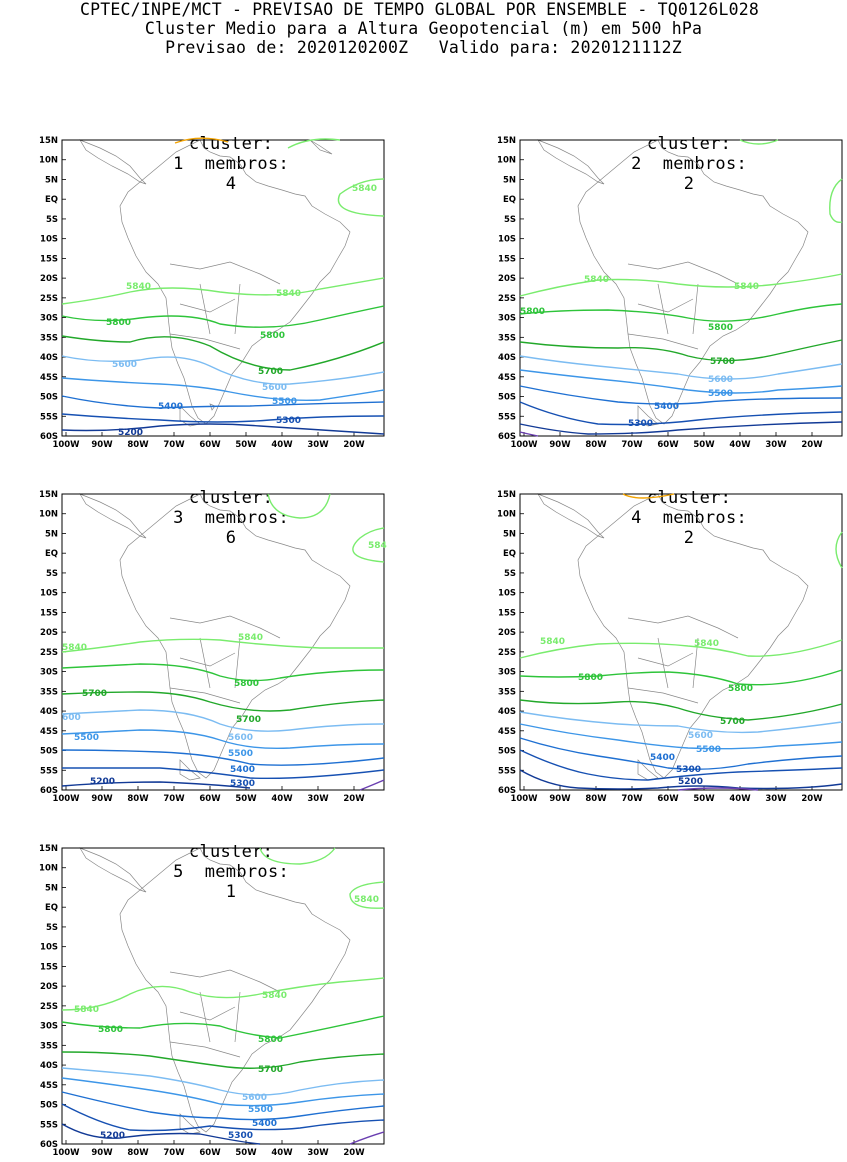 The width and height of the screenshot is (847, 1162). Describe the element at coordinates (49, 1007) in the screenshot. I see `lat-tick-label: 25S` at that location.